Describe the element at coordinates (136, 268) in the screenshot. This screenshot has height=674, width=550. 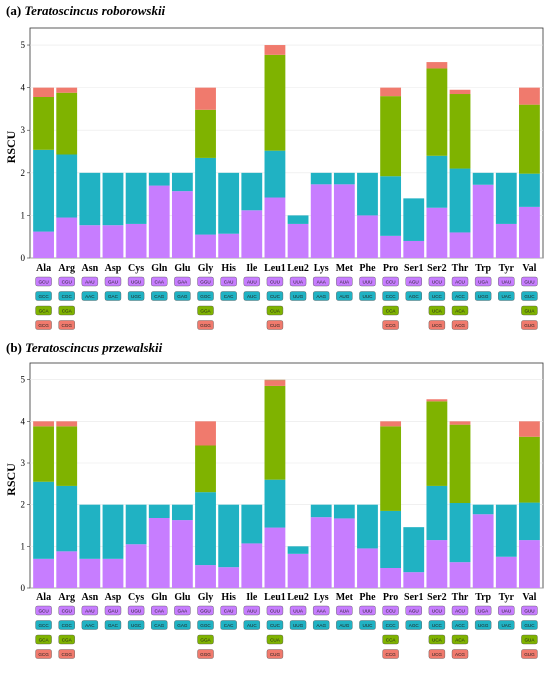
I see `x-tick-label: Cys` at that location.